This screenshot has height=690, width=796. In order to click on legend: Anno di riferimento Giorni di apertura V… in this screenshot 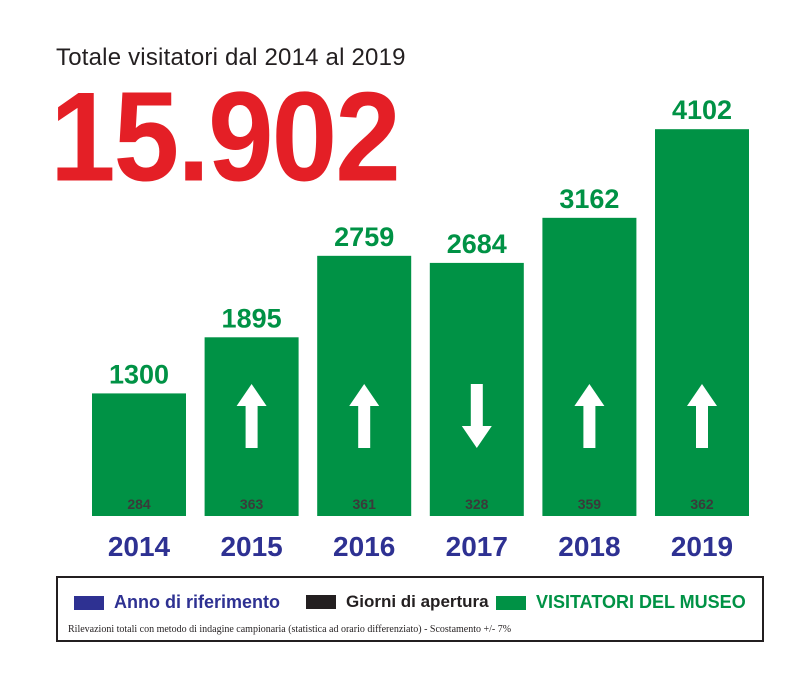, I will do `click(410, 609)`.